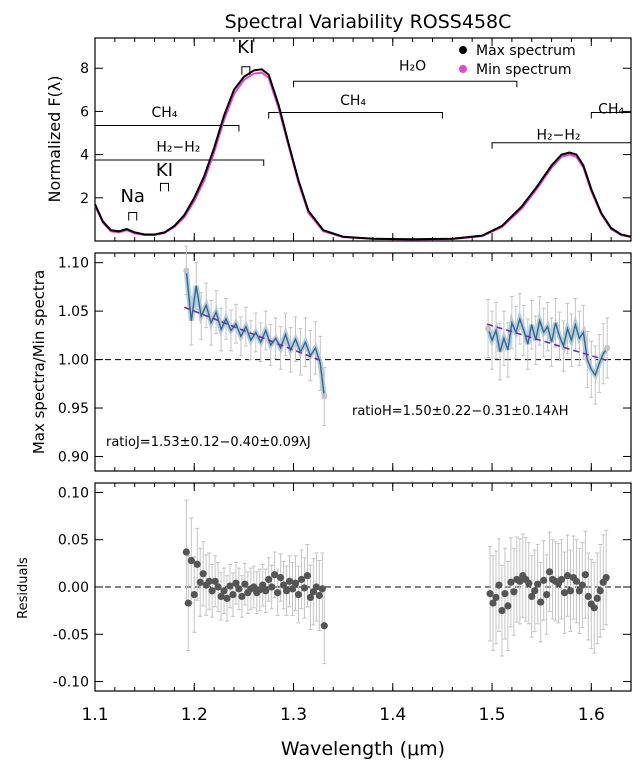 This screenshot has height=764, width=643. Describe the element at coordinates (73, 409) in the screenshot. I see `y-tick-label: 0.95` at that location.